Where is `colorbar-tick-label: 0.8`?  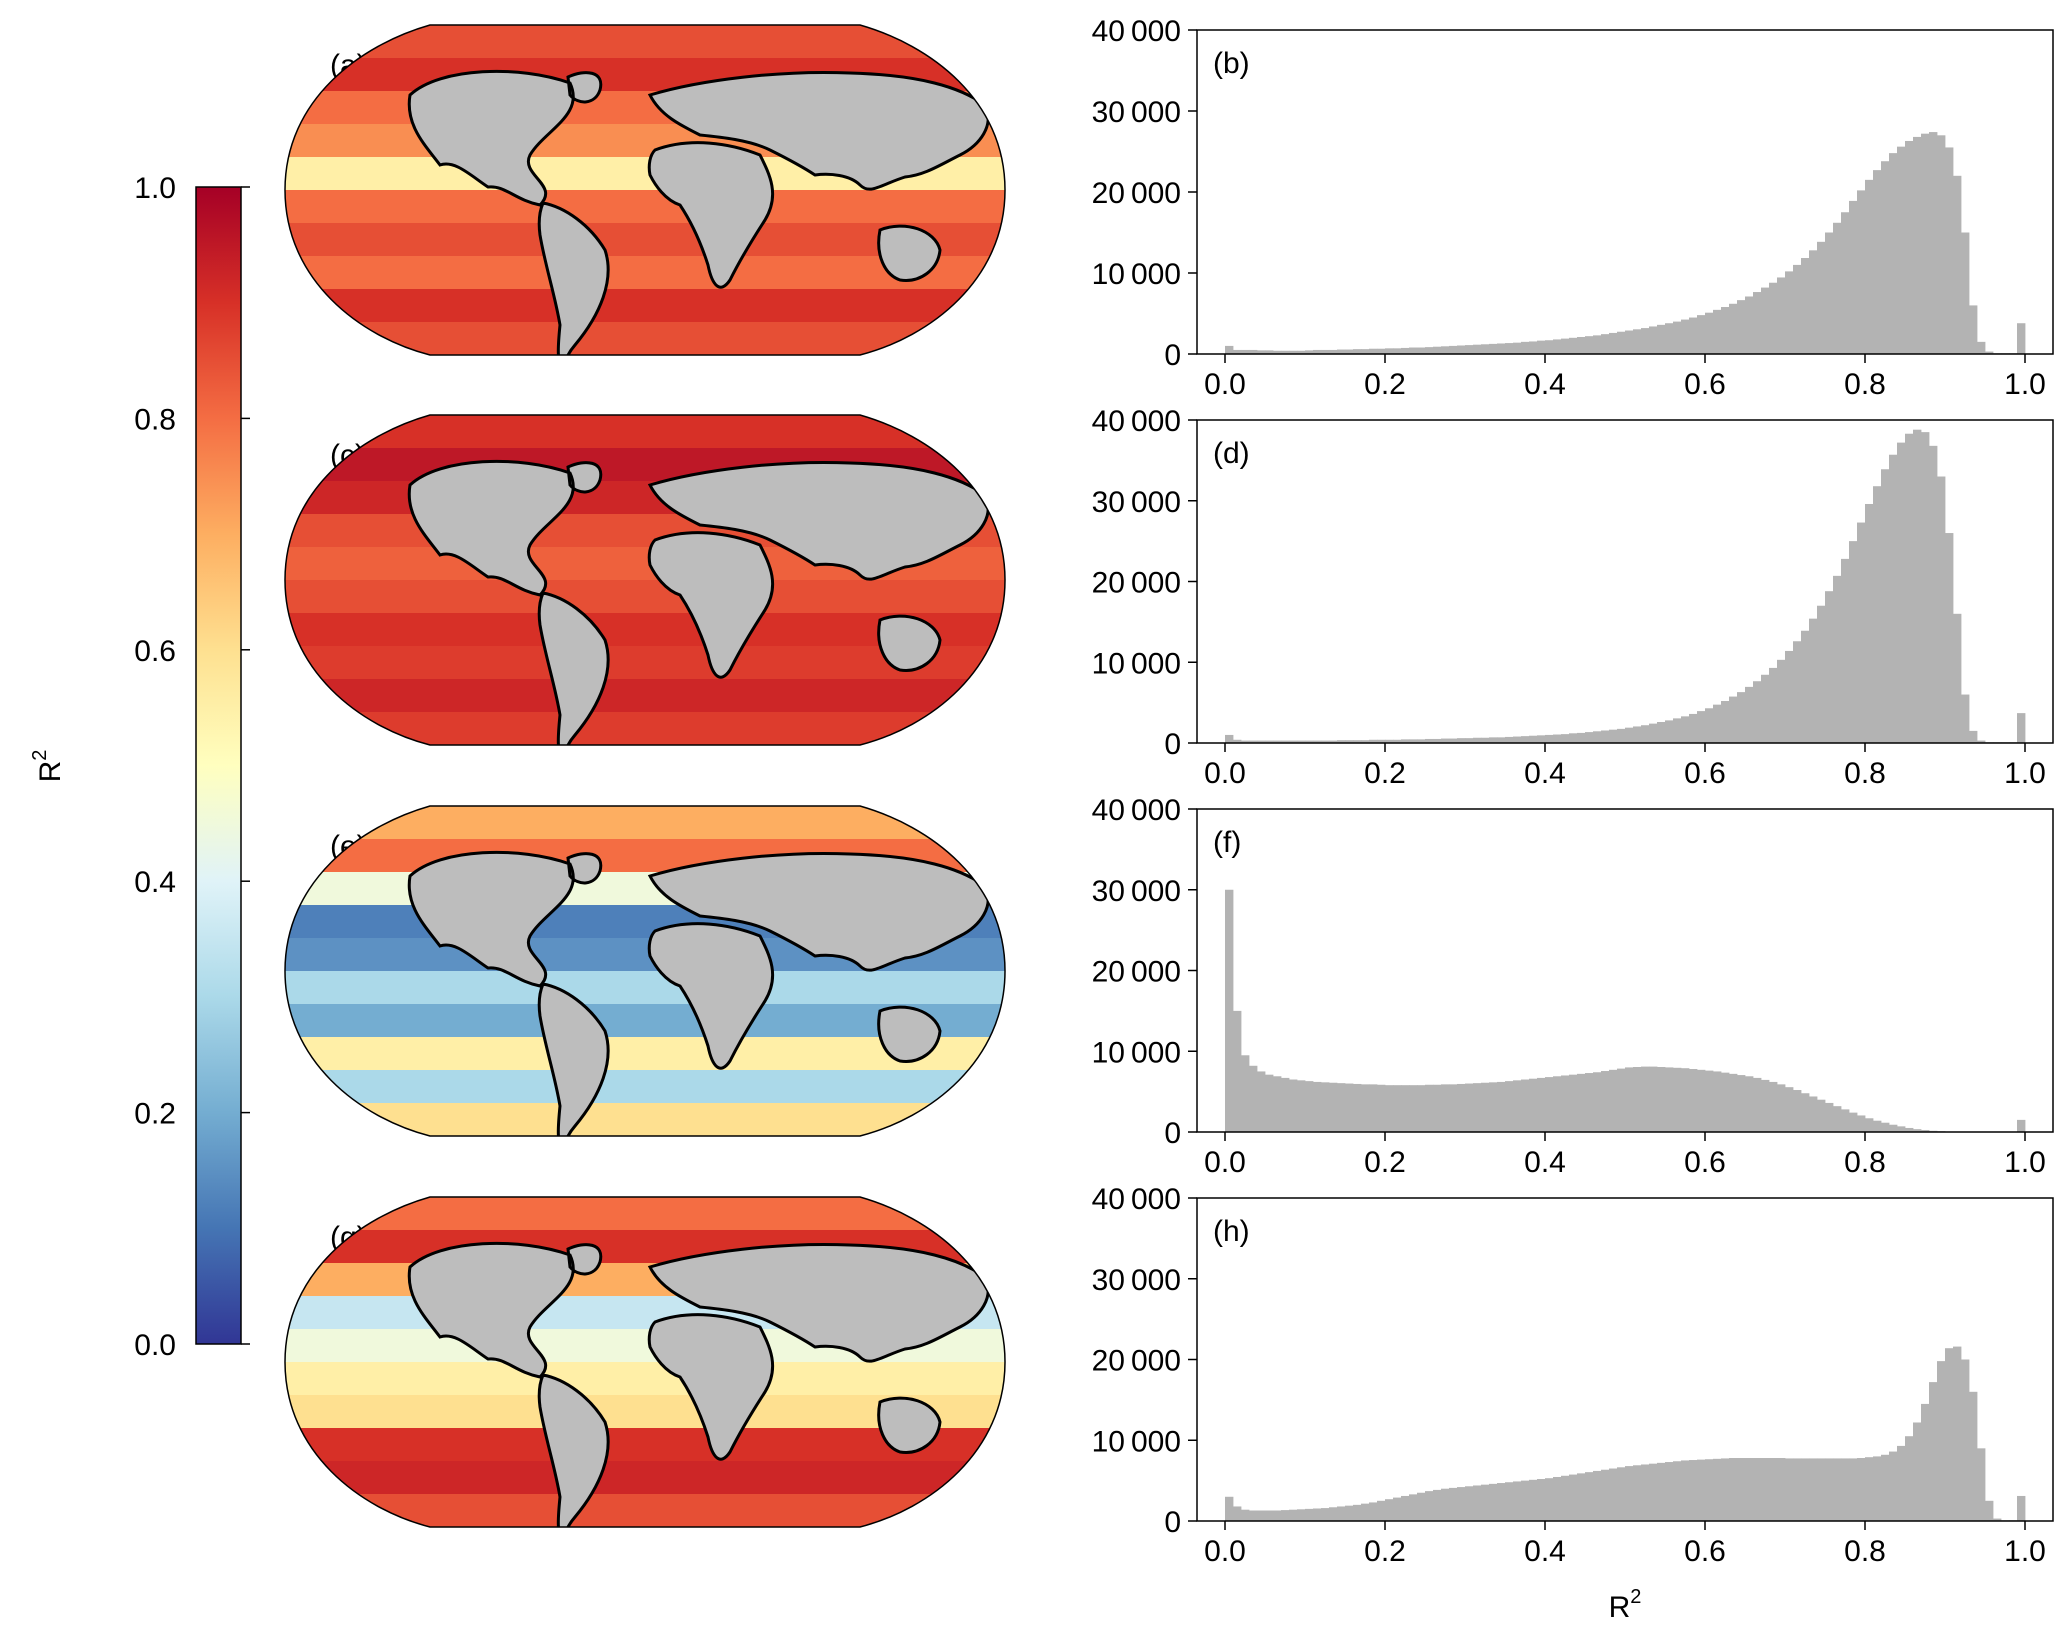
colorbar-tick-label: 0.8 is located at coordinates (155, 419).